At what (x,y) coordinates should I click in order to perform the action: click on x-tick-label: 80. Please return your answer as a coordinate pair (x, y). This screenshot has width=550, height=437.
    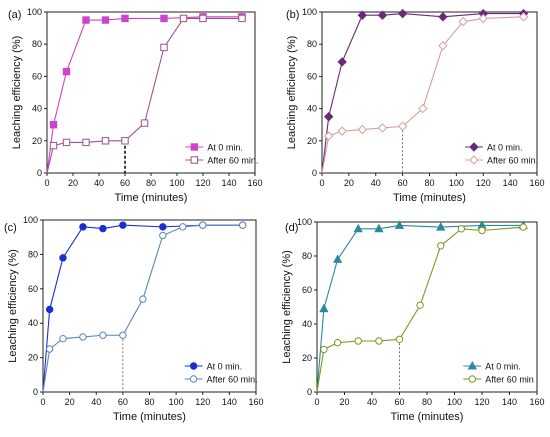
    Looking at the image, I should click on (429, 183).